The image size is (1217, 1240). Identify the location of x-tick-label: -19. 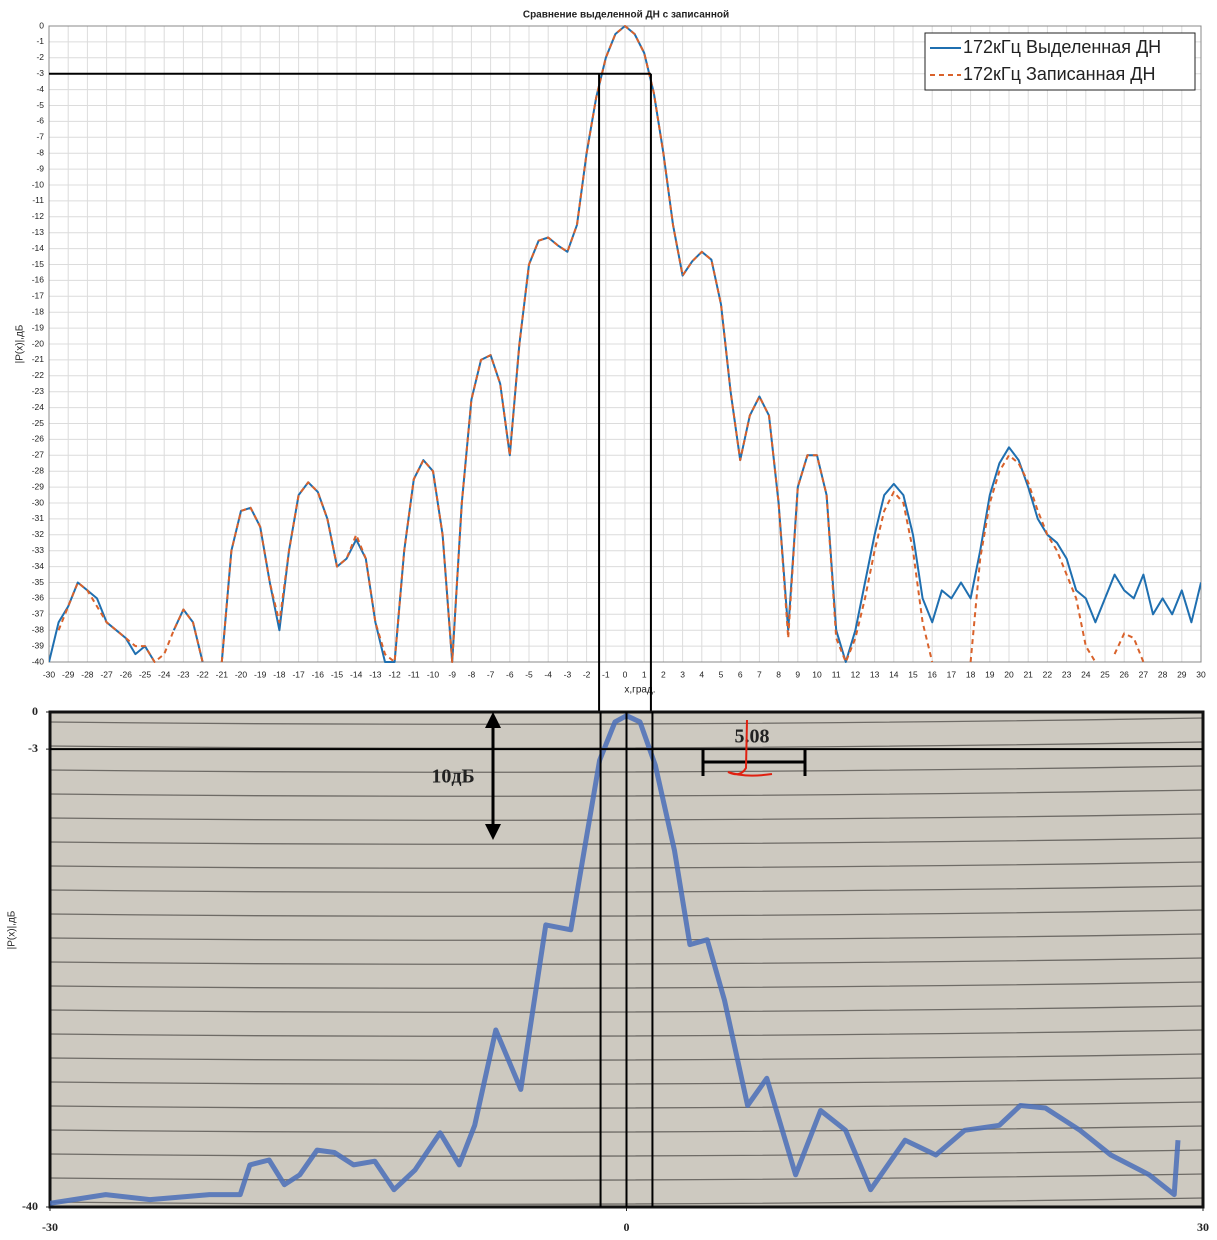
(260, 674).